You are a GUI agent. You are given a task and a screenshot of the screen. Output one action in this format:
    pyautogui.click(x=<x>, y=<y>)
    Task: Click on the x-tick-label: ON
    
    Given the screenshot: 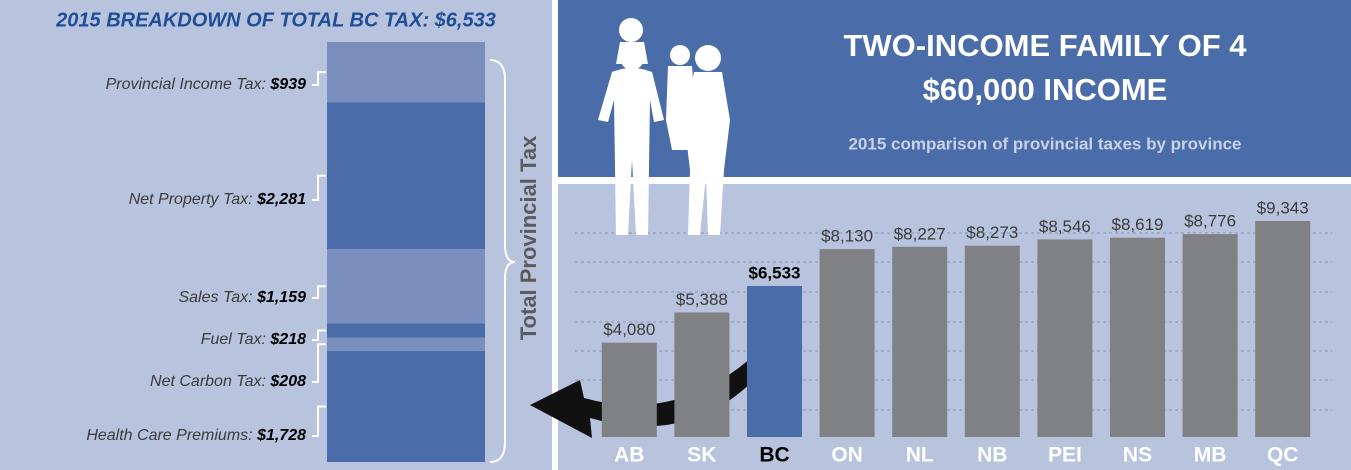 What is the action you would take?
    pyautogui.click(x=847, y=455)
    